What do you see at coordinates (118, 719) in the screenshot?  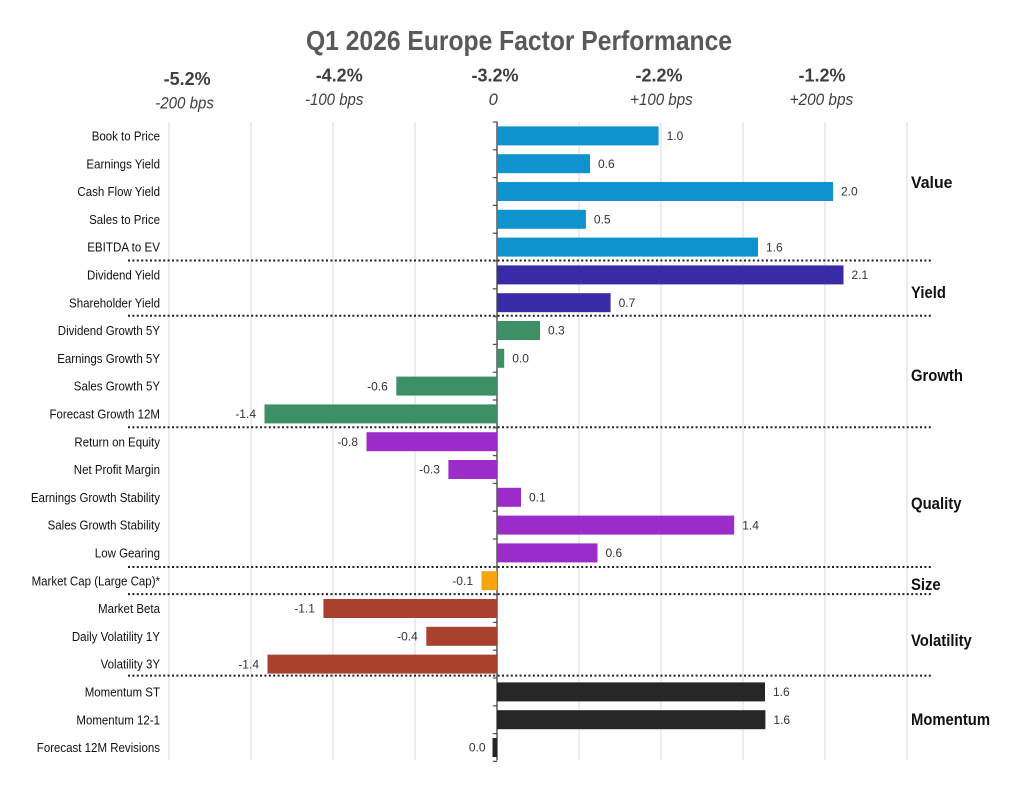 I see `svg-text: Momentum 12-1` at bounding box center [118, 719].